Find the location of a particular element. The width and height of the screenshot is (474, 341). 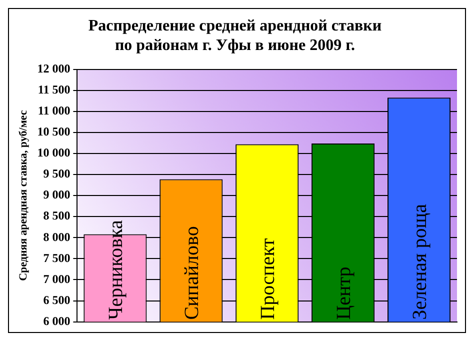

y-tick-label: 7 000 is located at coordinates (56, 279).